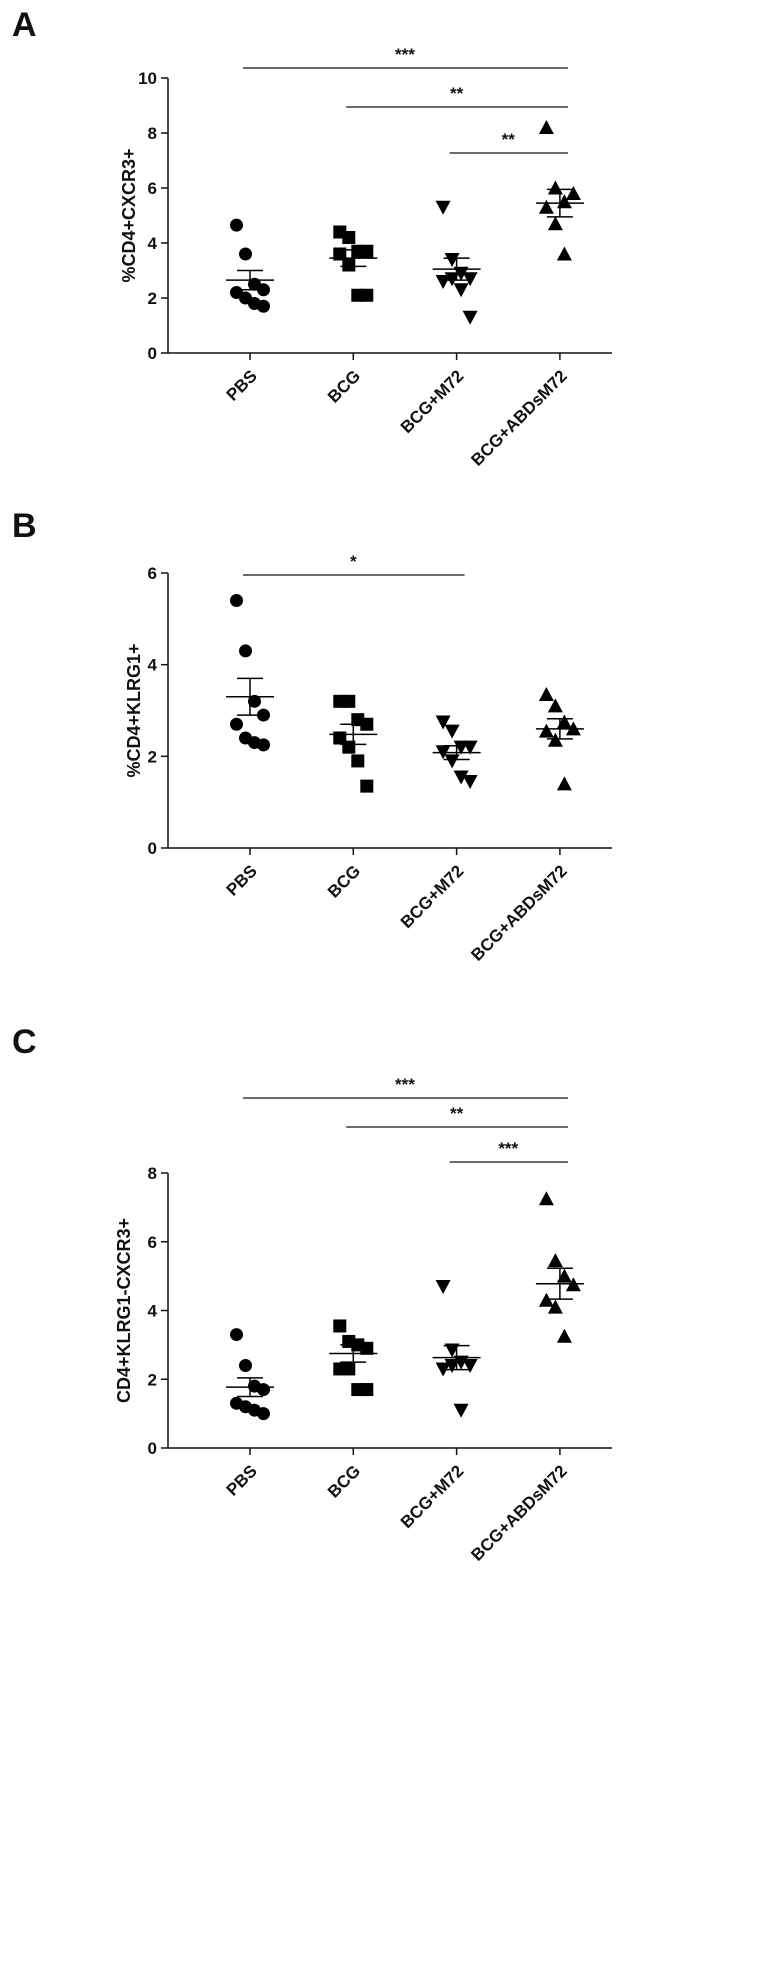  What do you see at coordinates (152, 298) in the screenshot?
I see `y-tick-label: 2` at bounding box center [152, 298].